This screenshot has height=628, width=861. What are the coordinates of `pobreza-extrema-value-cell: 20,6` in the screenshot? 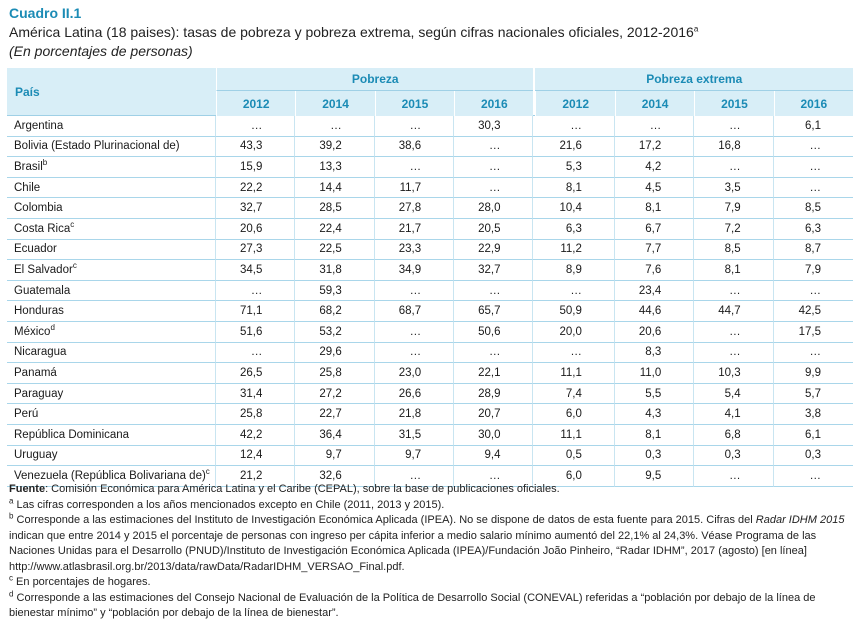 It's located at (654, 332).